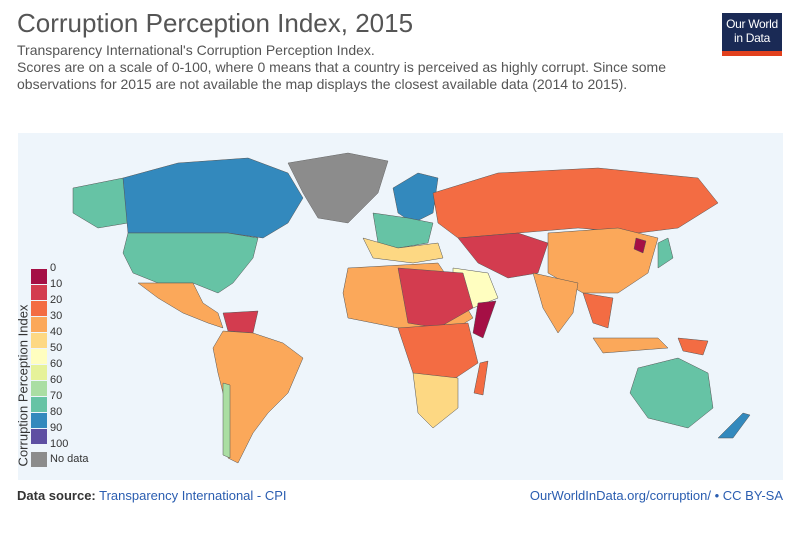 This screenshot has width=800, height=533. What do you see at coordinates (56, 284) in the screenshot?
I see `legend-label: 10` at bounding box center [56, 284].